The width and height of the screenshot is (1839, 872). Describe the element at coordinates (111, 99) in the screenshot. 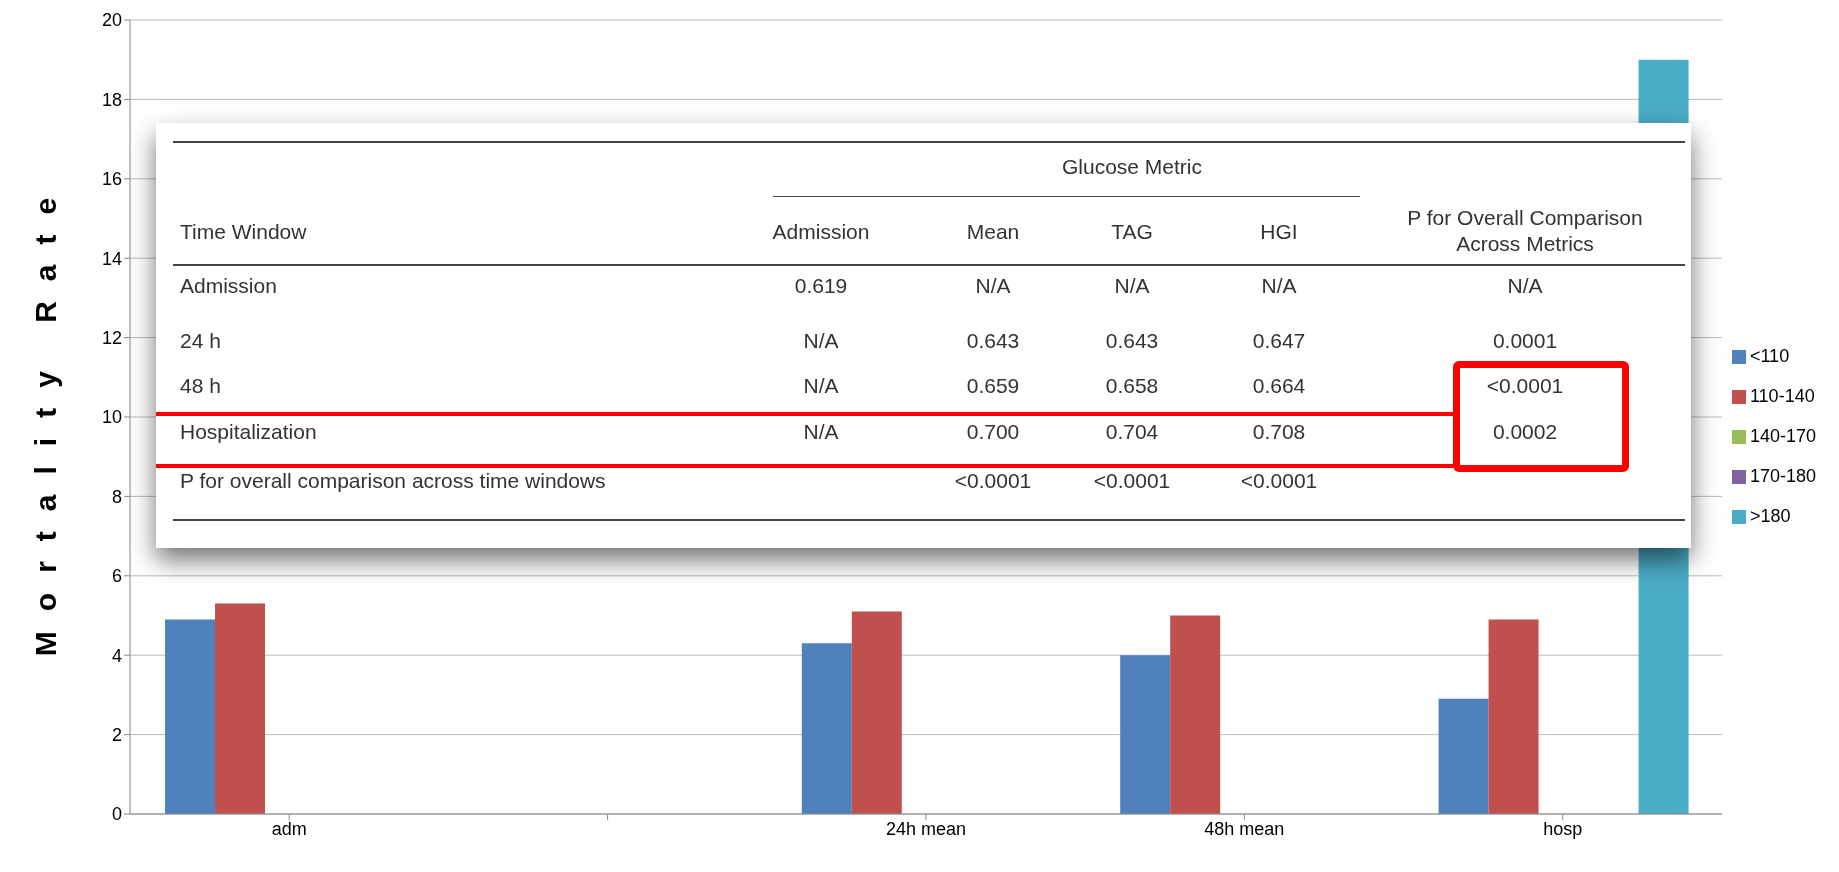

I see `y-tick-label: 18` at that location.